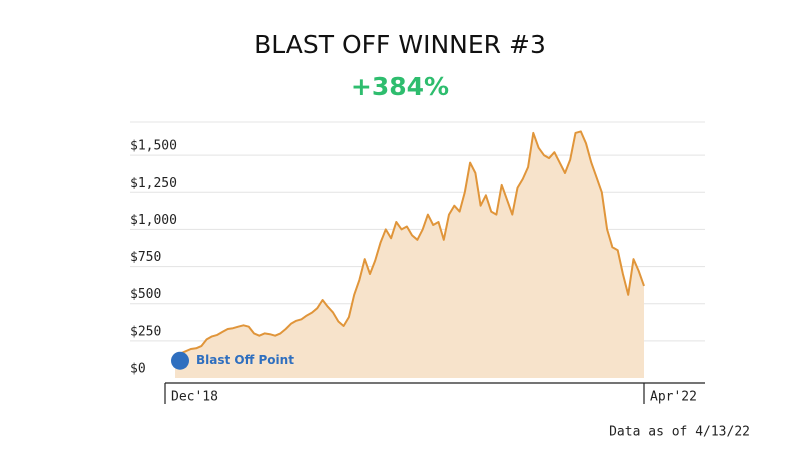 This screenshot has width=800, height=450. What do you see at coordinates (145, 294) in the screenshot?
I see `y-tick-label: $500` at bounding box center [145, 294].